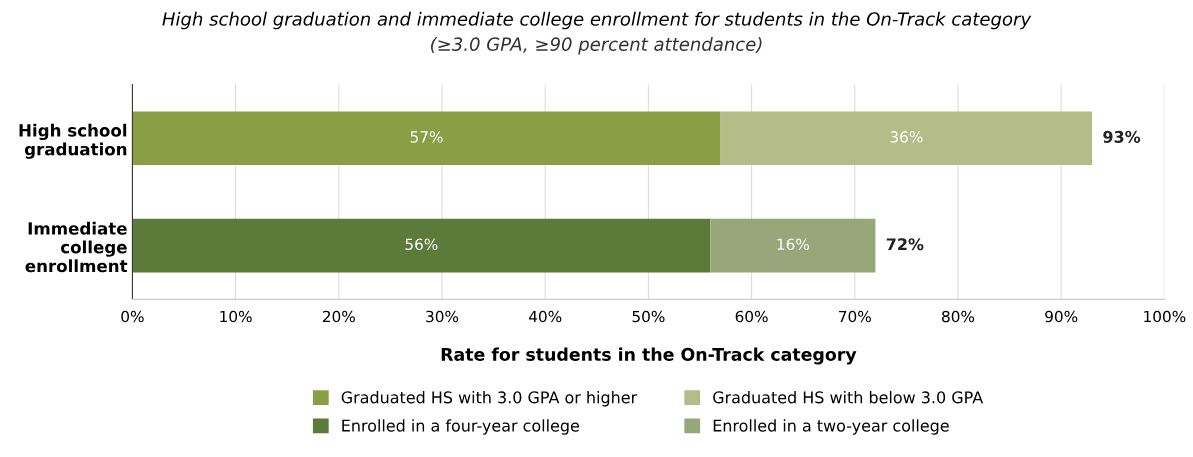 This screenshot has height=457, width=1193. What do you see at coordinates (751, 316) in the screenshot?
I see `x-tick-label: 60%` at bounding box center [751, 316].